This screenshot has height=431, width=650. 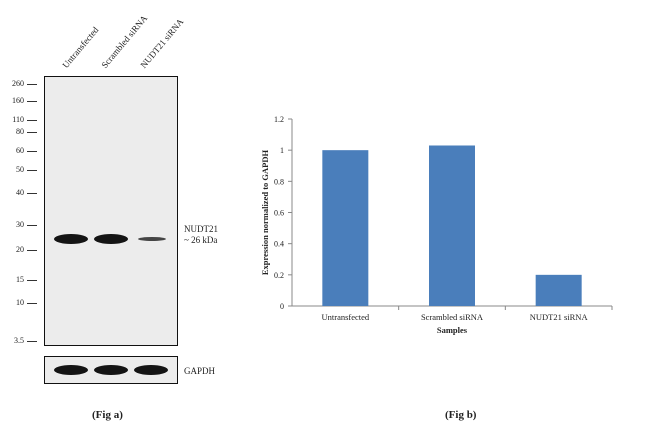 What do you see at coordinates (20, 150) in the screenshot?
I see `mw-marker-60: 60` at bounding box center [20, 150].